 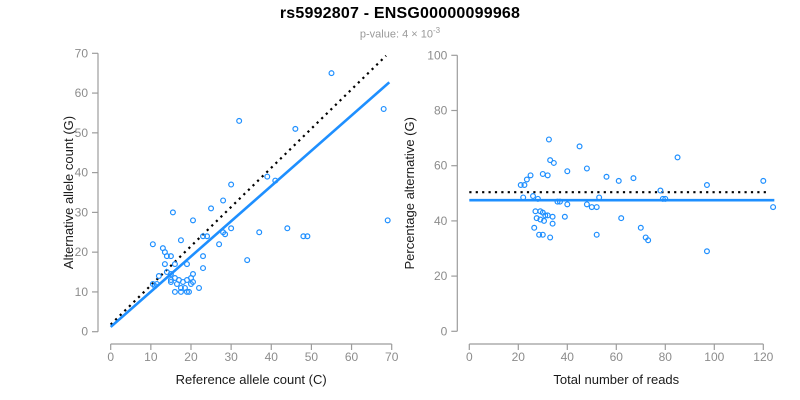 What do you see at coordinates (409, 193) in the screenshot?
I see `y-axis-title: Percentage alternative (G)` at bounding box center [409, 193].